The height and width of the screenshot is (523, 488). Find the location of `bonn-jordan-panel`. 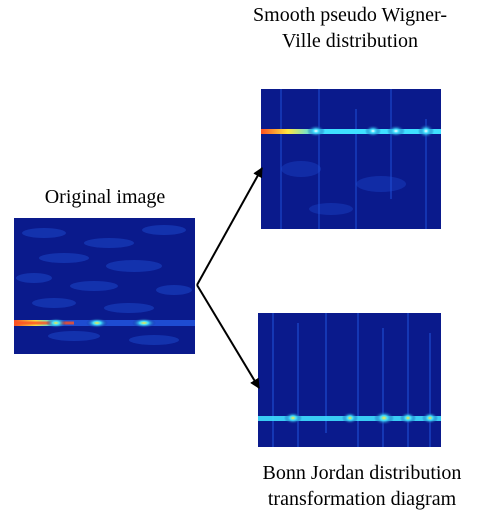

bonn-jordan-panel is located at coordinates (349, 380).